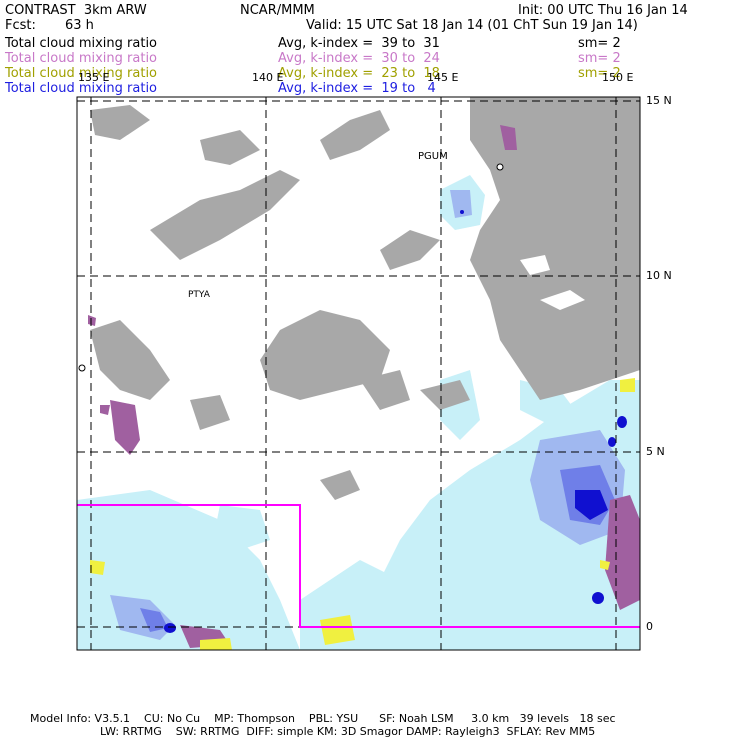 The image size is (740, 740). What do you see at coordinates (618, 77) in the screenshot?
I see `lon-label-150e: 150 E` at bounding box center [618, 77].